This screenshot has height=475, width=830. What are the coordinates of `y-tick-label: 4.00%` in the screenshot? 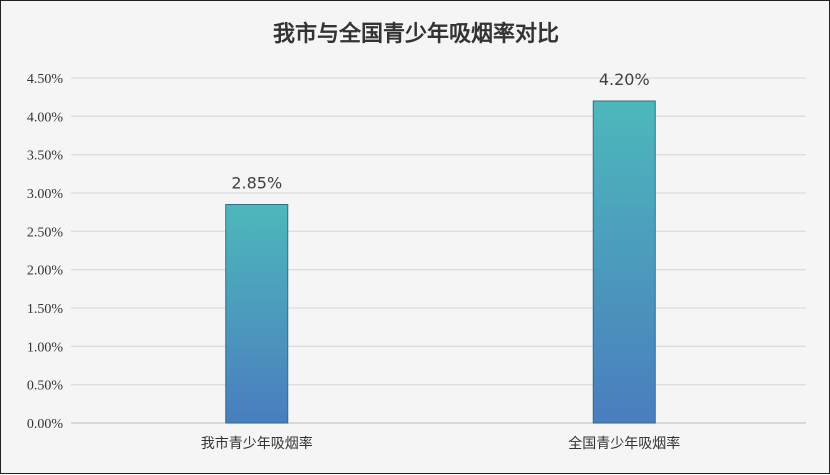 It's located at (45, 117).